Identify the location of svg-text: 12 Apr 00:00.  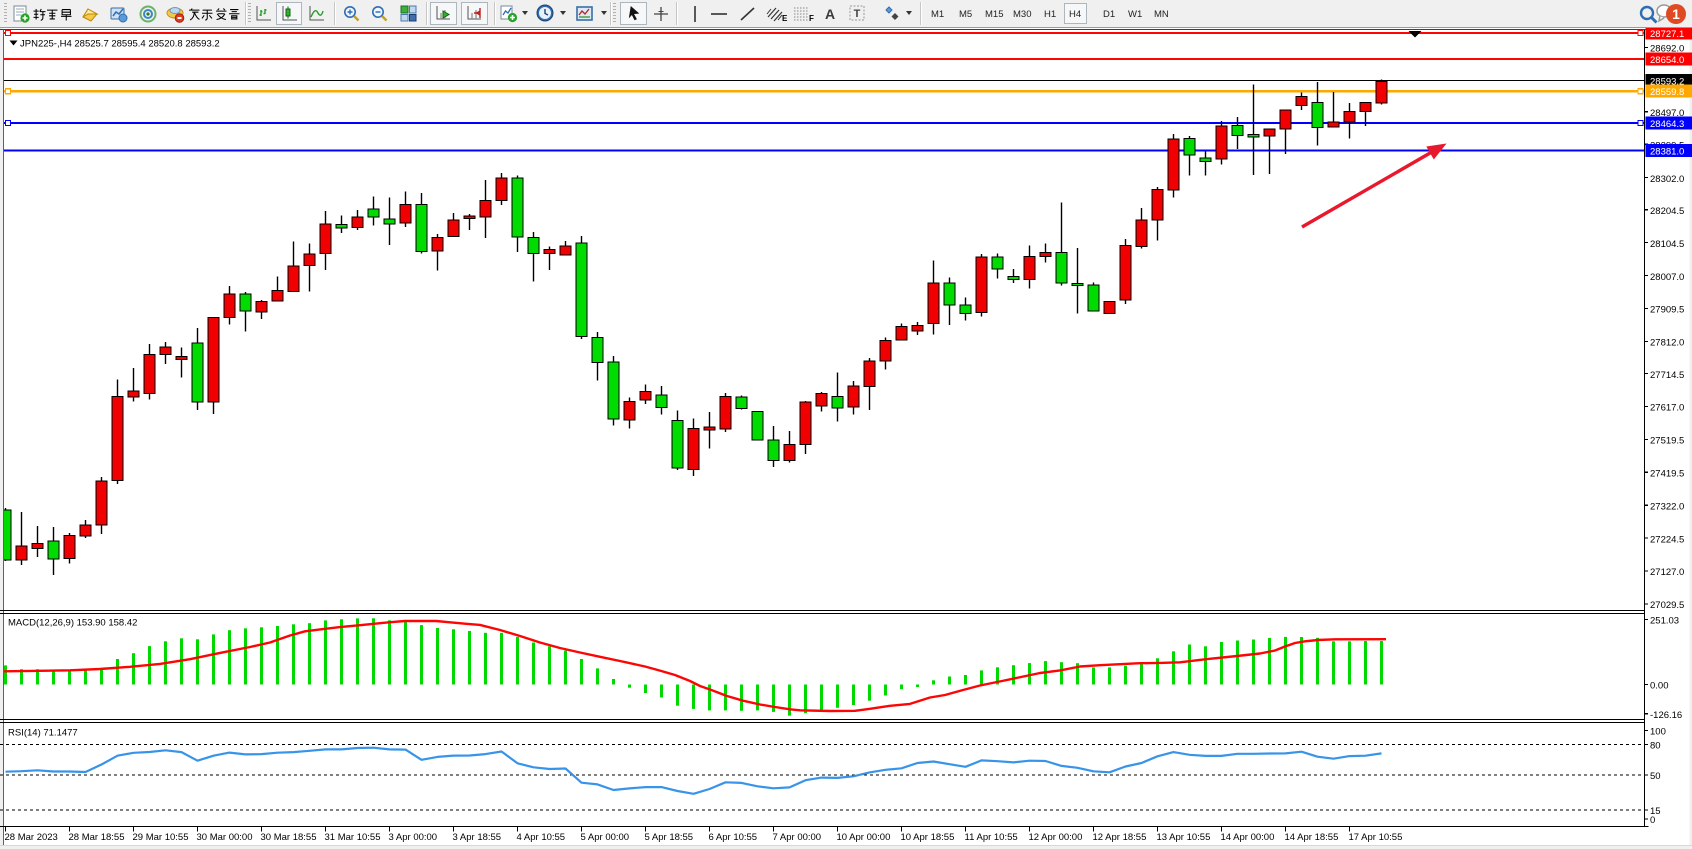
(1056, 837).